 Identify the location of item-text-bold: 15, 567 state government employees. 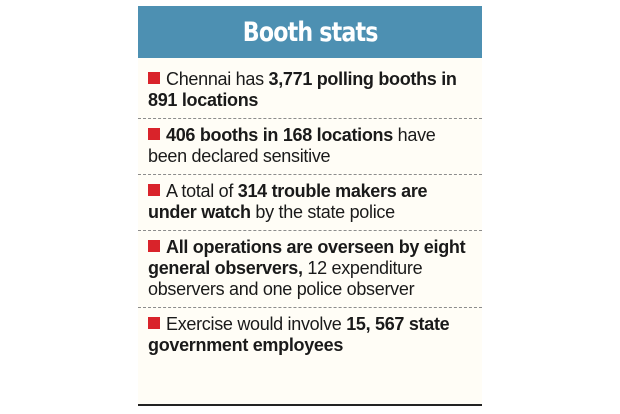
(299, 334).